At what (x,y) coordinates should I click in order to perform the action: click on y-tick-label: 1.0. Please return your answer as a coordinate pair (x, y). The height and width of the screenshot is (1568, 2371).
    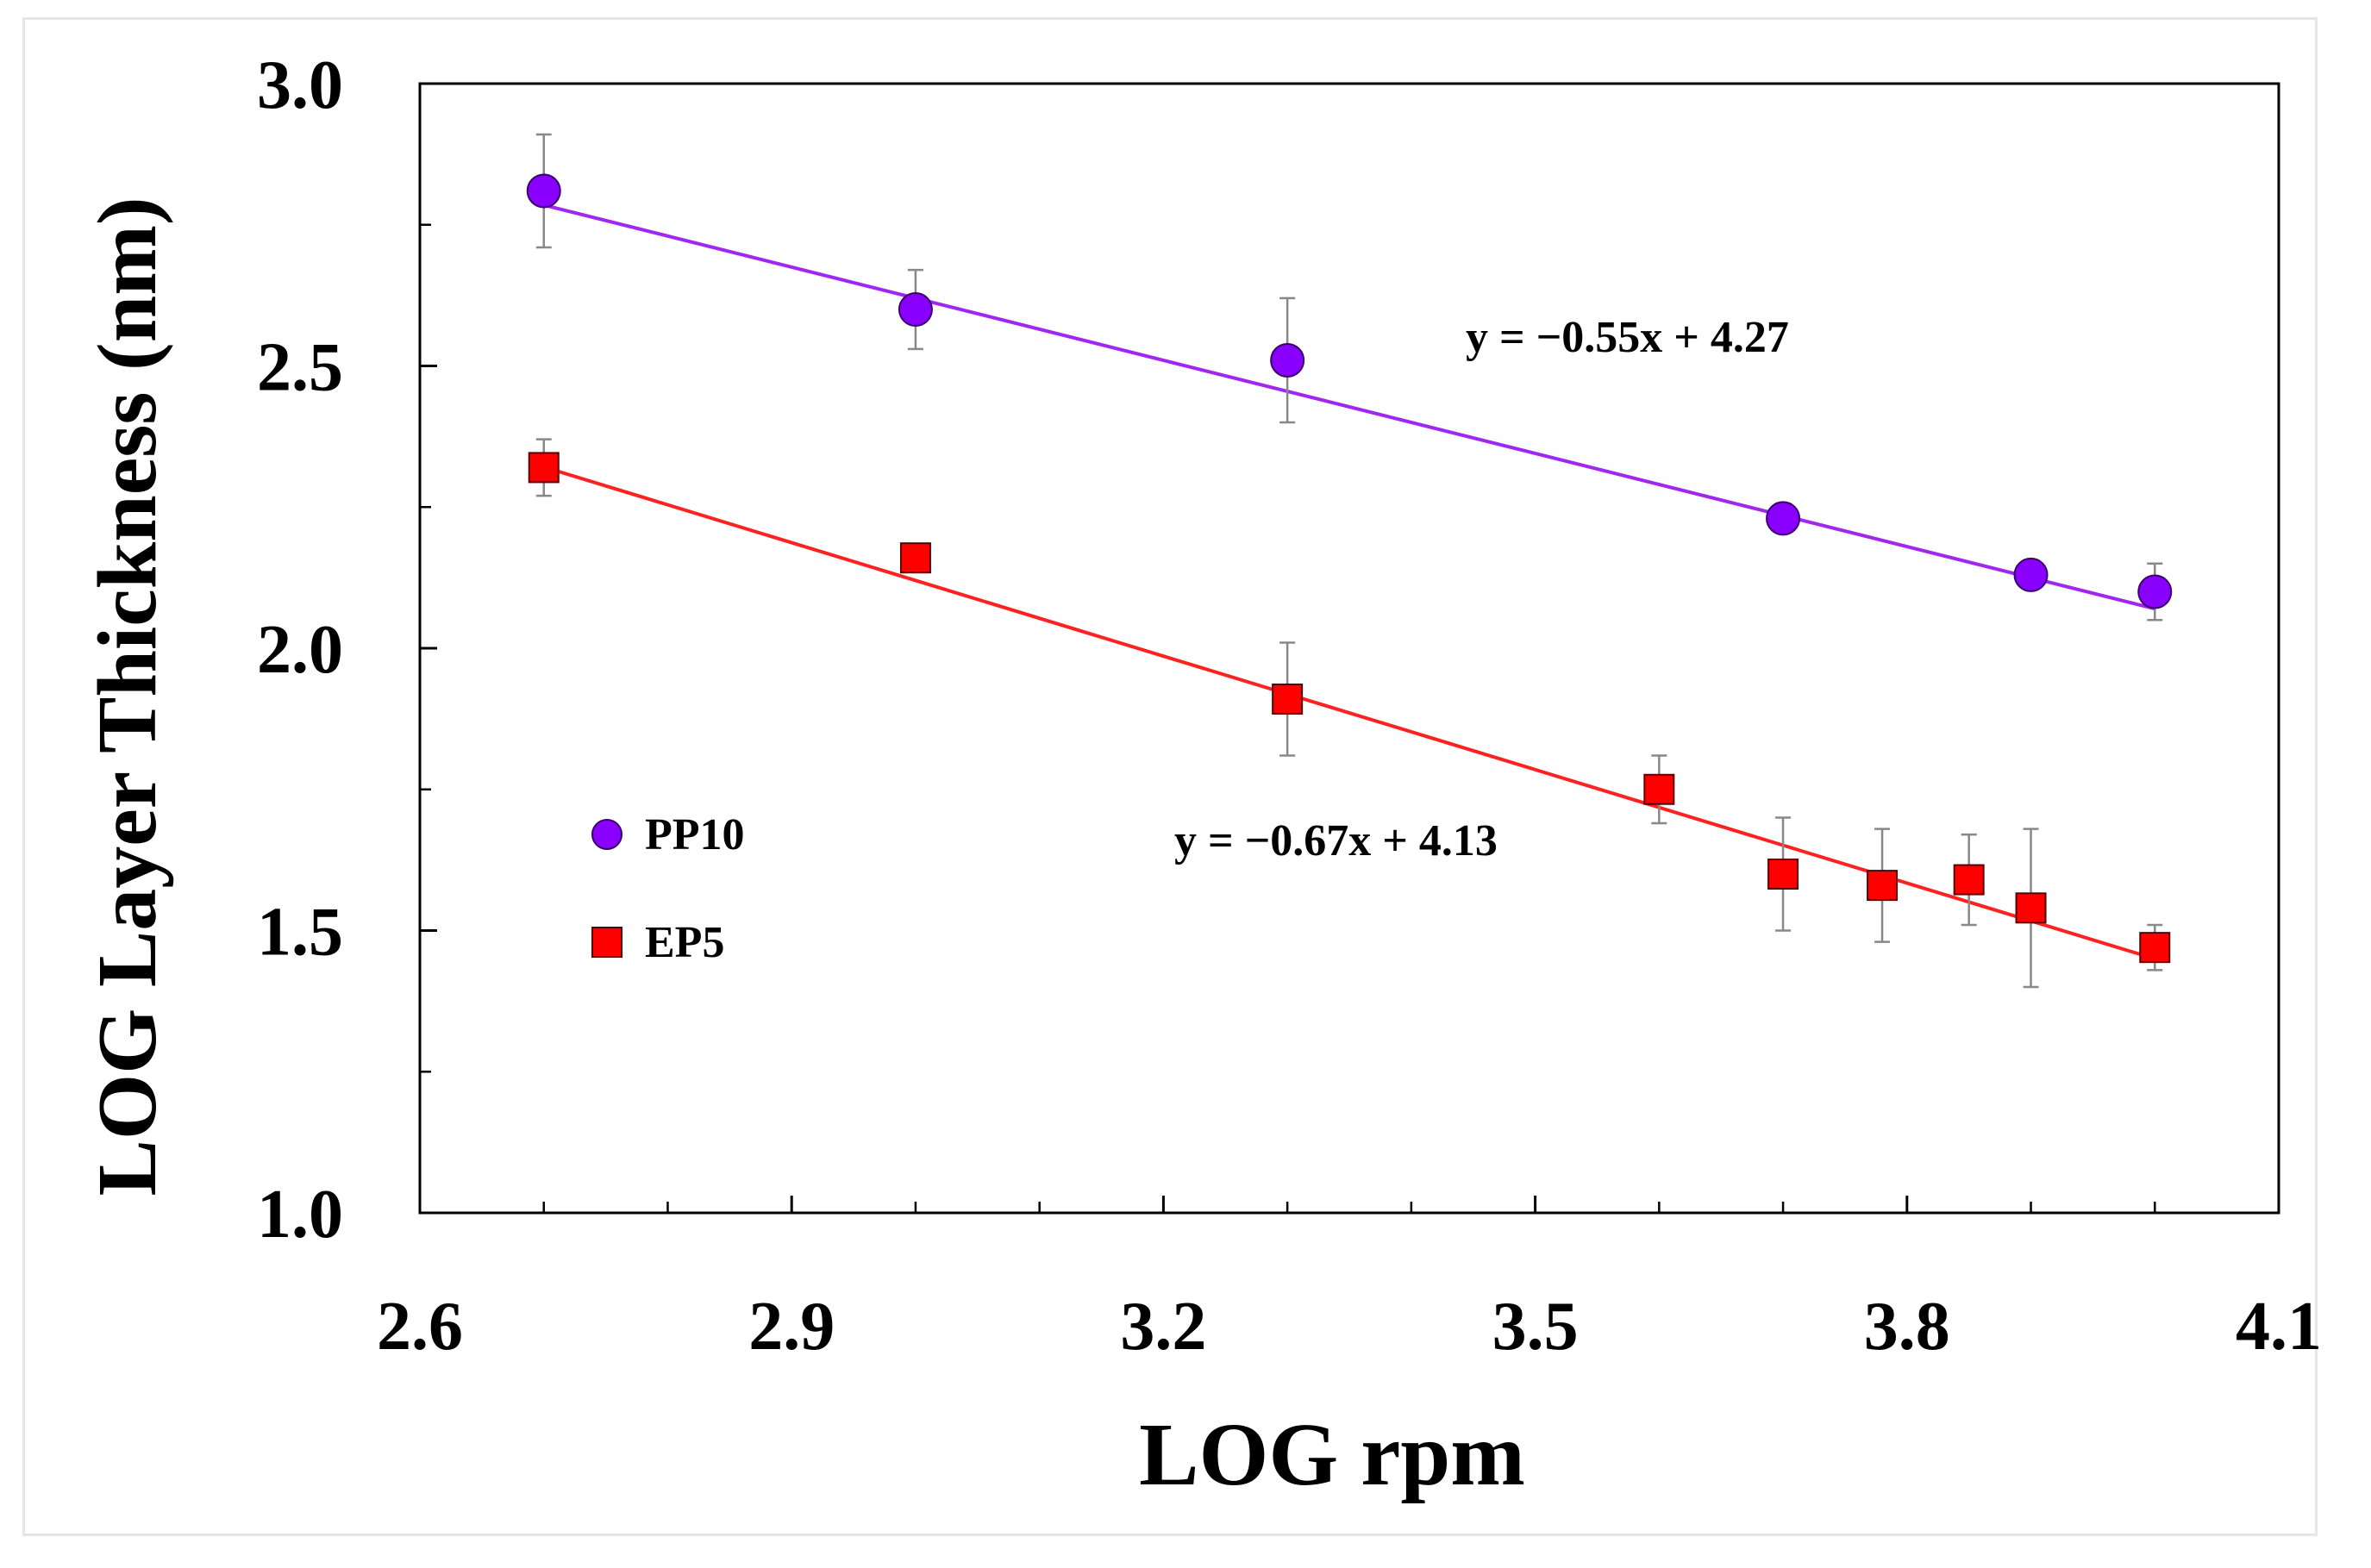
    Looking at the image, I should click on (300, 1215).